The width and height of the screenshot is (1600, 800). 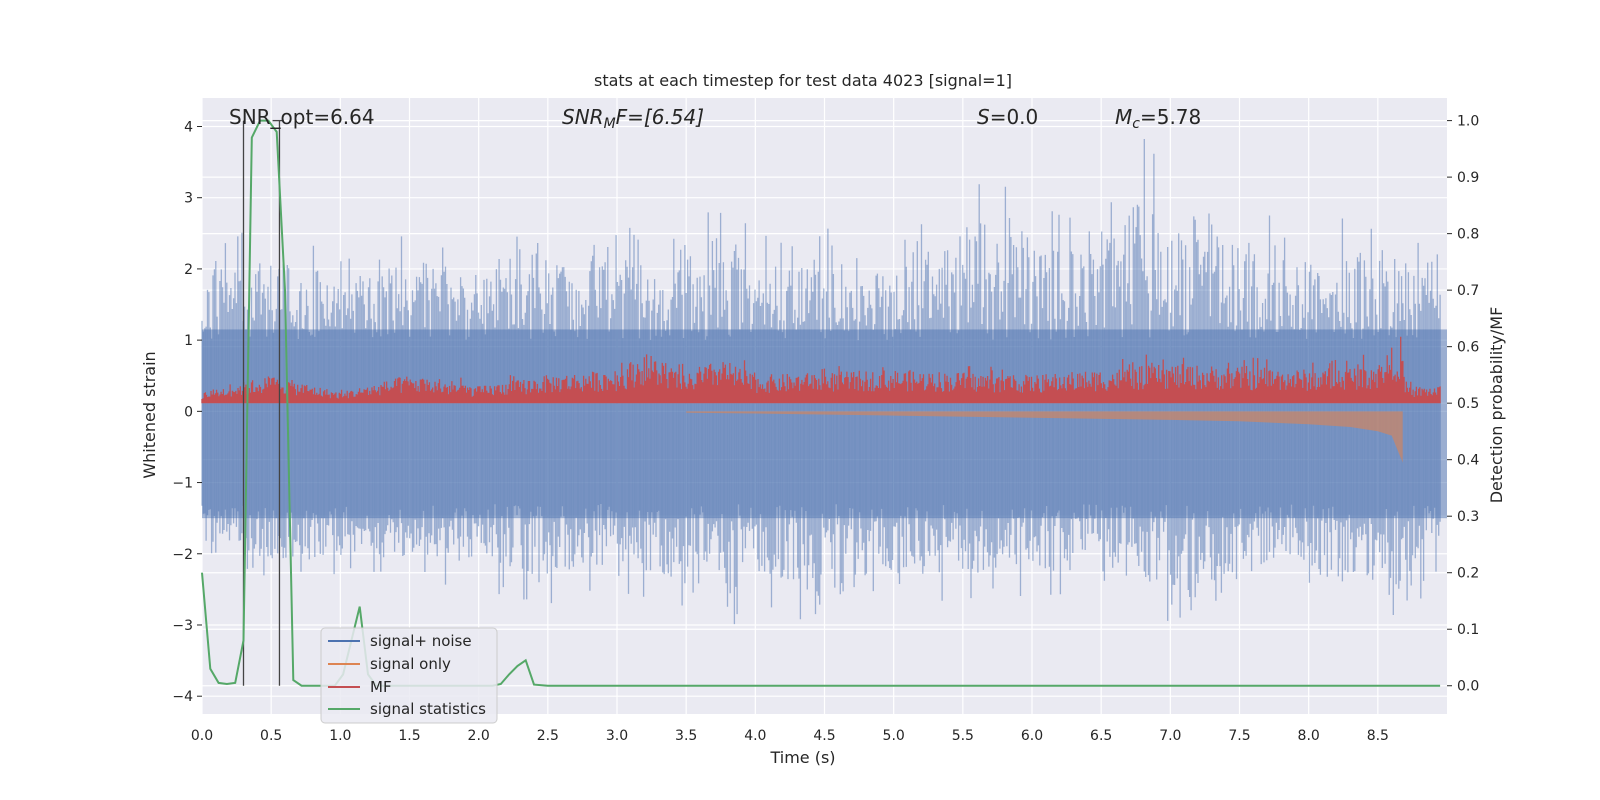 I want to click on x-tick-label: 2.0, so click(x=479, y=736).